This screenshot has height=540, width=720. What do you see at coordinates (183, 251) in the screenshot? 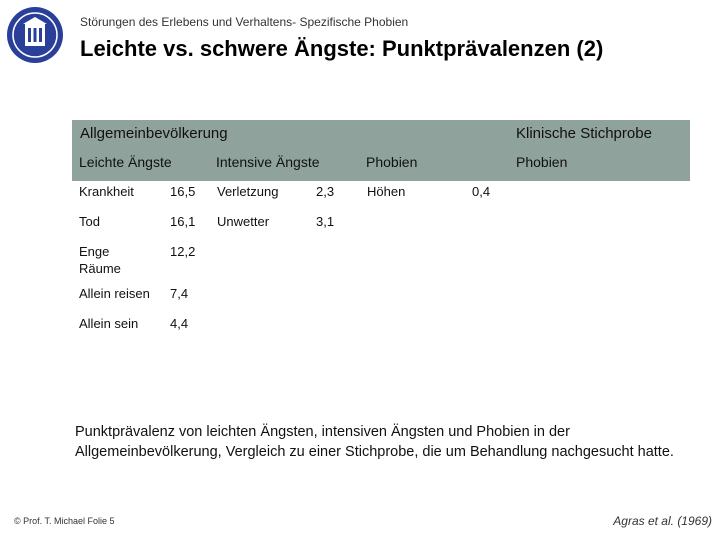
I see `table-cell: 12,2` at bounding box center [183, 251].